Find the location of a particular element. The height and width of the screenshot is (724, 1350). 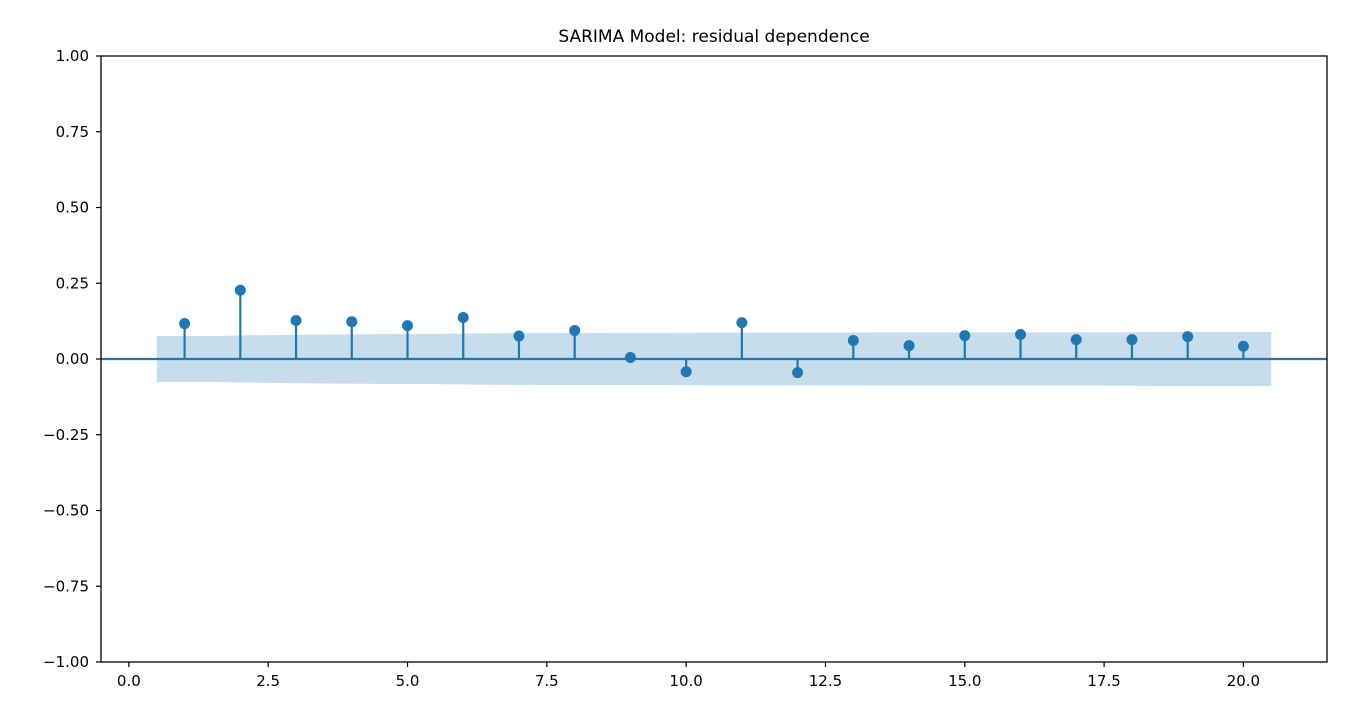

x-tick-label: 17.5 is located at coordinates (1103, 681).